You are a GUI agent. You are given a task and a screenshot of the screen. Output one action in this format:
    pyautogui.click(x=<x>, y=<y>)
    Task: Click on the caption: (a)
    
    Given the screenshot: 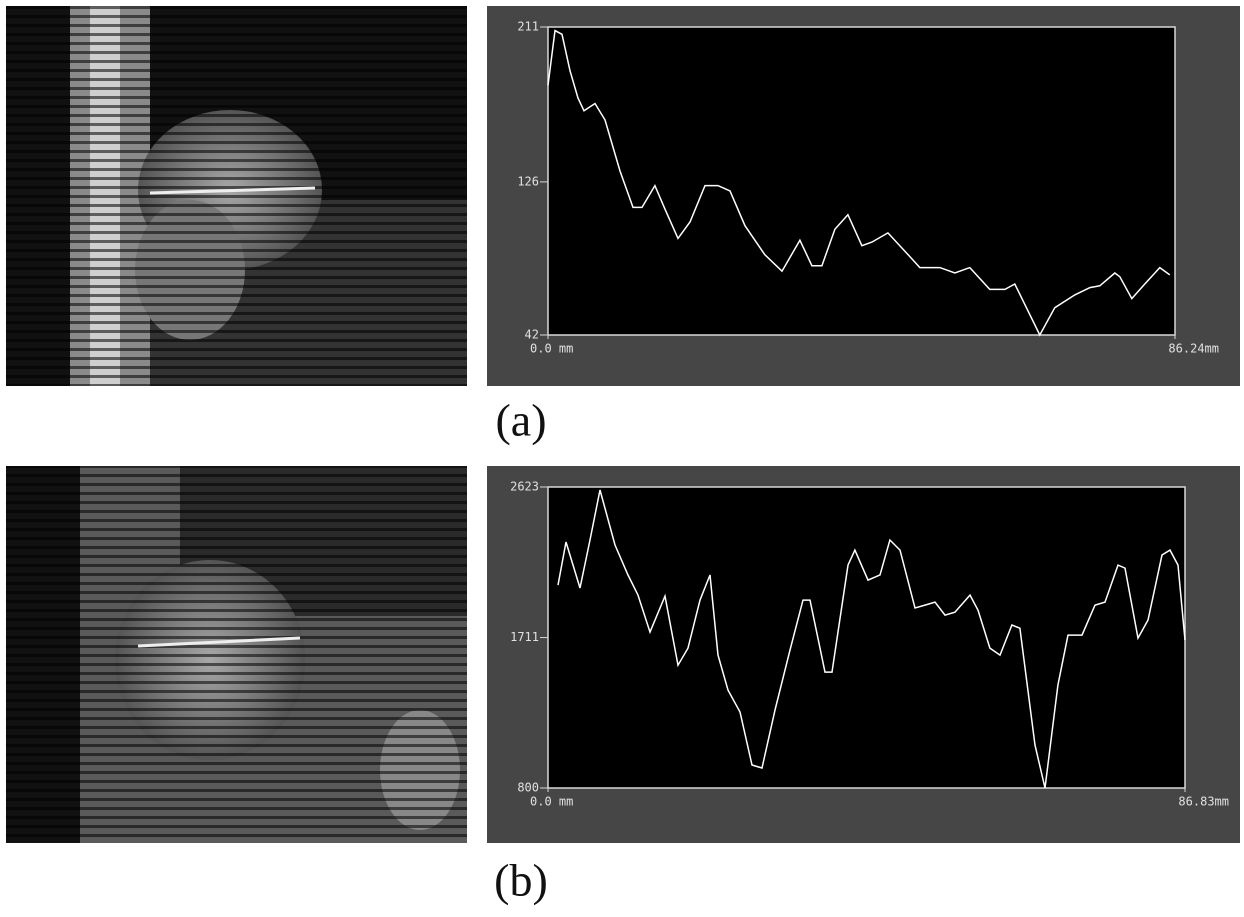 What is the action you would take?
    pyautogui.click(x=520, y=420)
    